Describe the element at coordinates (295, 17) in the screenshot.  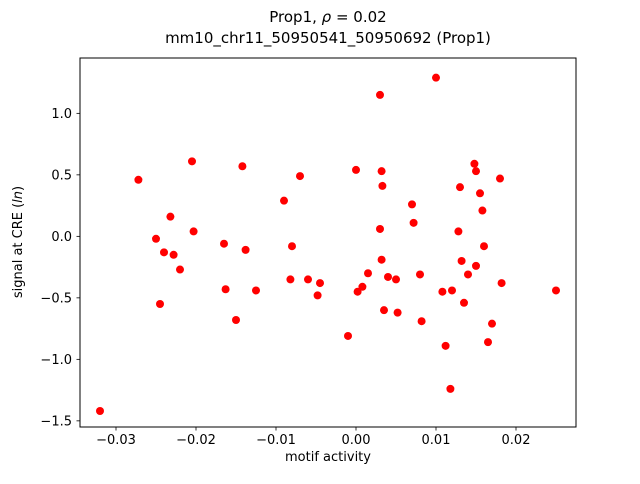
I see `chart-title-prefix: Prop1,` at that location.